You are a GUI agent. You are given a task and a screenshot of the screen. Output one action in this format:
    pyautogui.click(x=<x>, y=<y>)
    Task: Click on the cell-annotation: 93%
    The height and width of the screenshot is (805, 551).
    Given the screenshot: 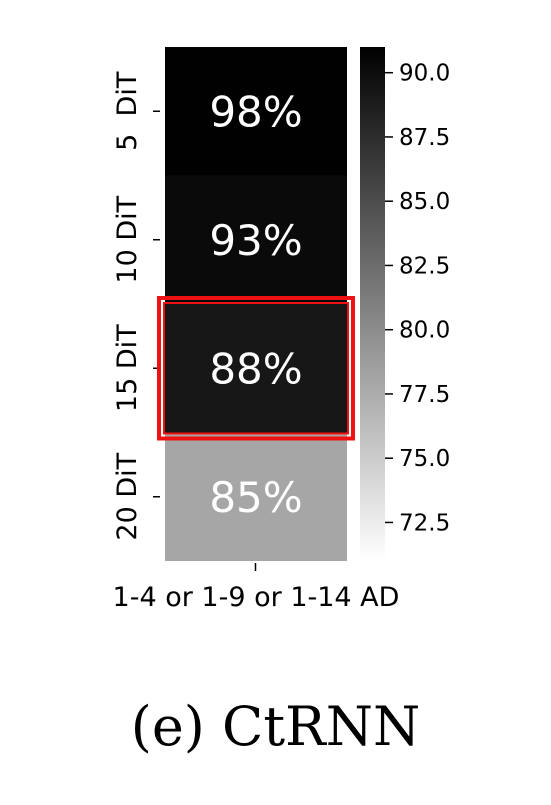 What is the action you would take?
    pyautogui.click(x=255, y=240)
    